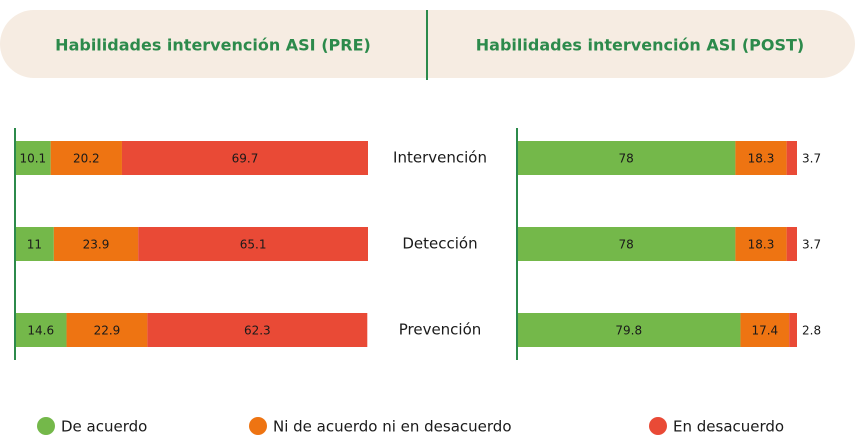 Image resolution: width=855 pixels, height=437 pixels. I want to click on legend-label: En desacuerdo, so click(728, 427).